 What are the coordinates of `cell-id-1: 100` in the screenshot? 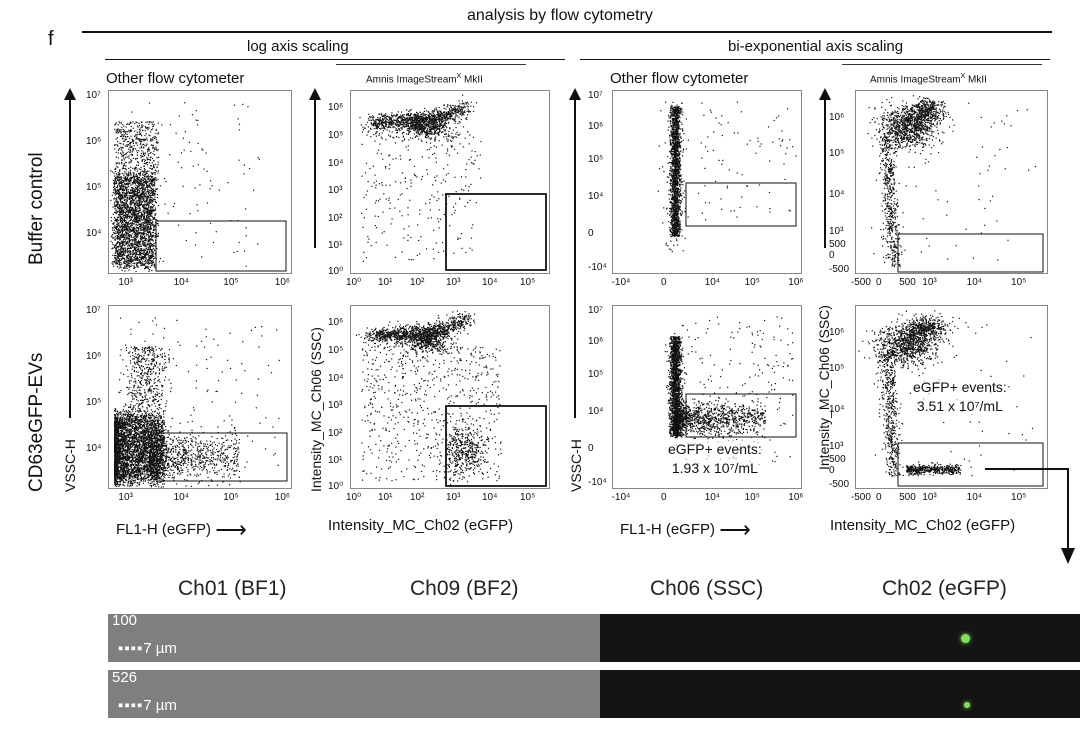 It's located at (124, 620).